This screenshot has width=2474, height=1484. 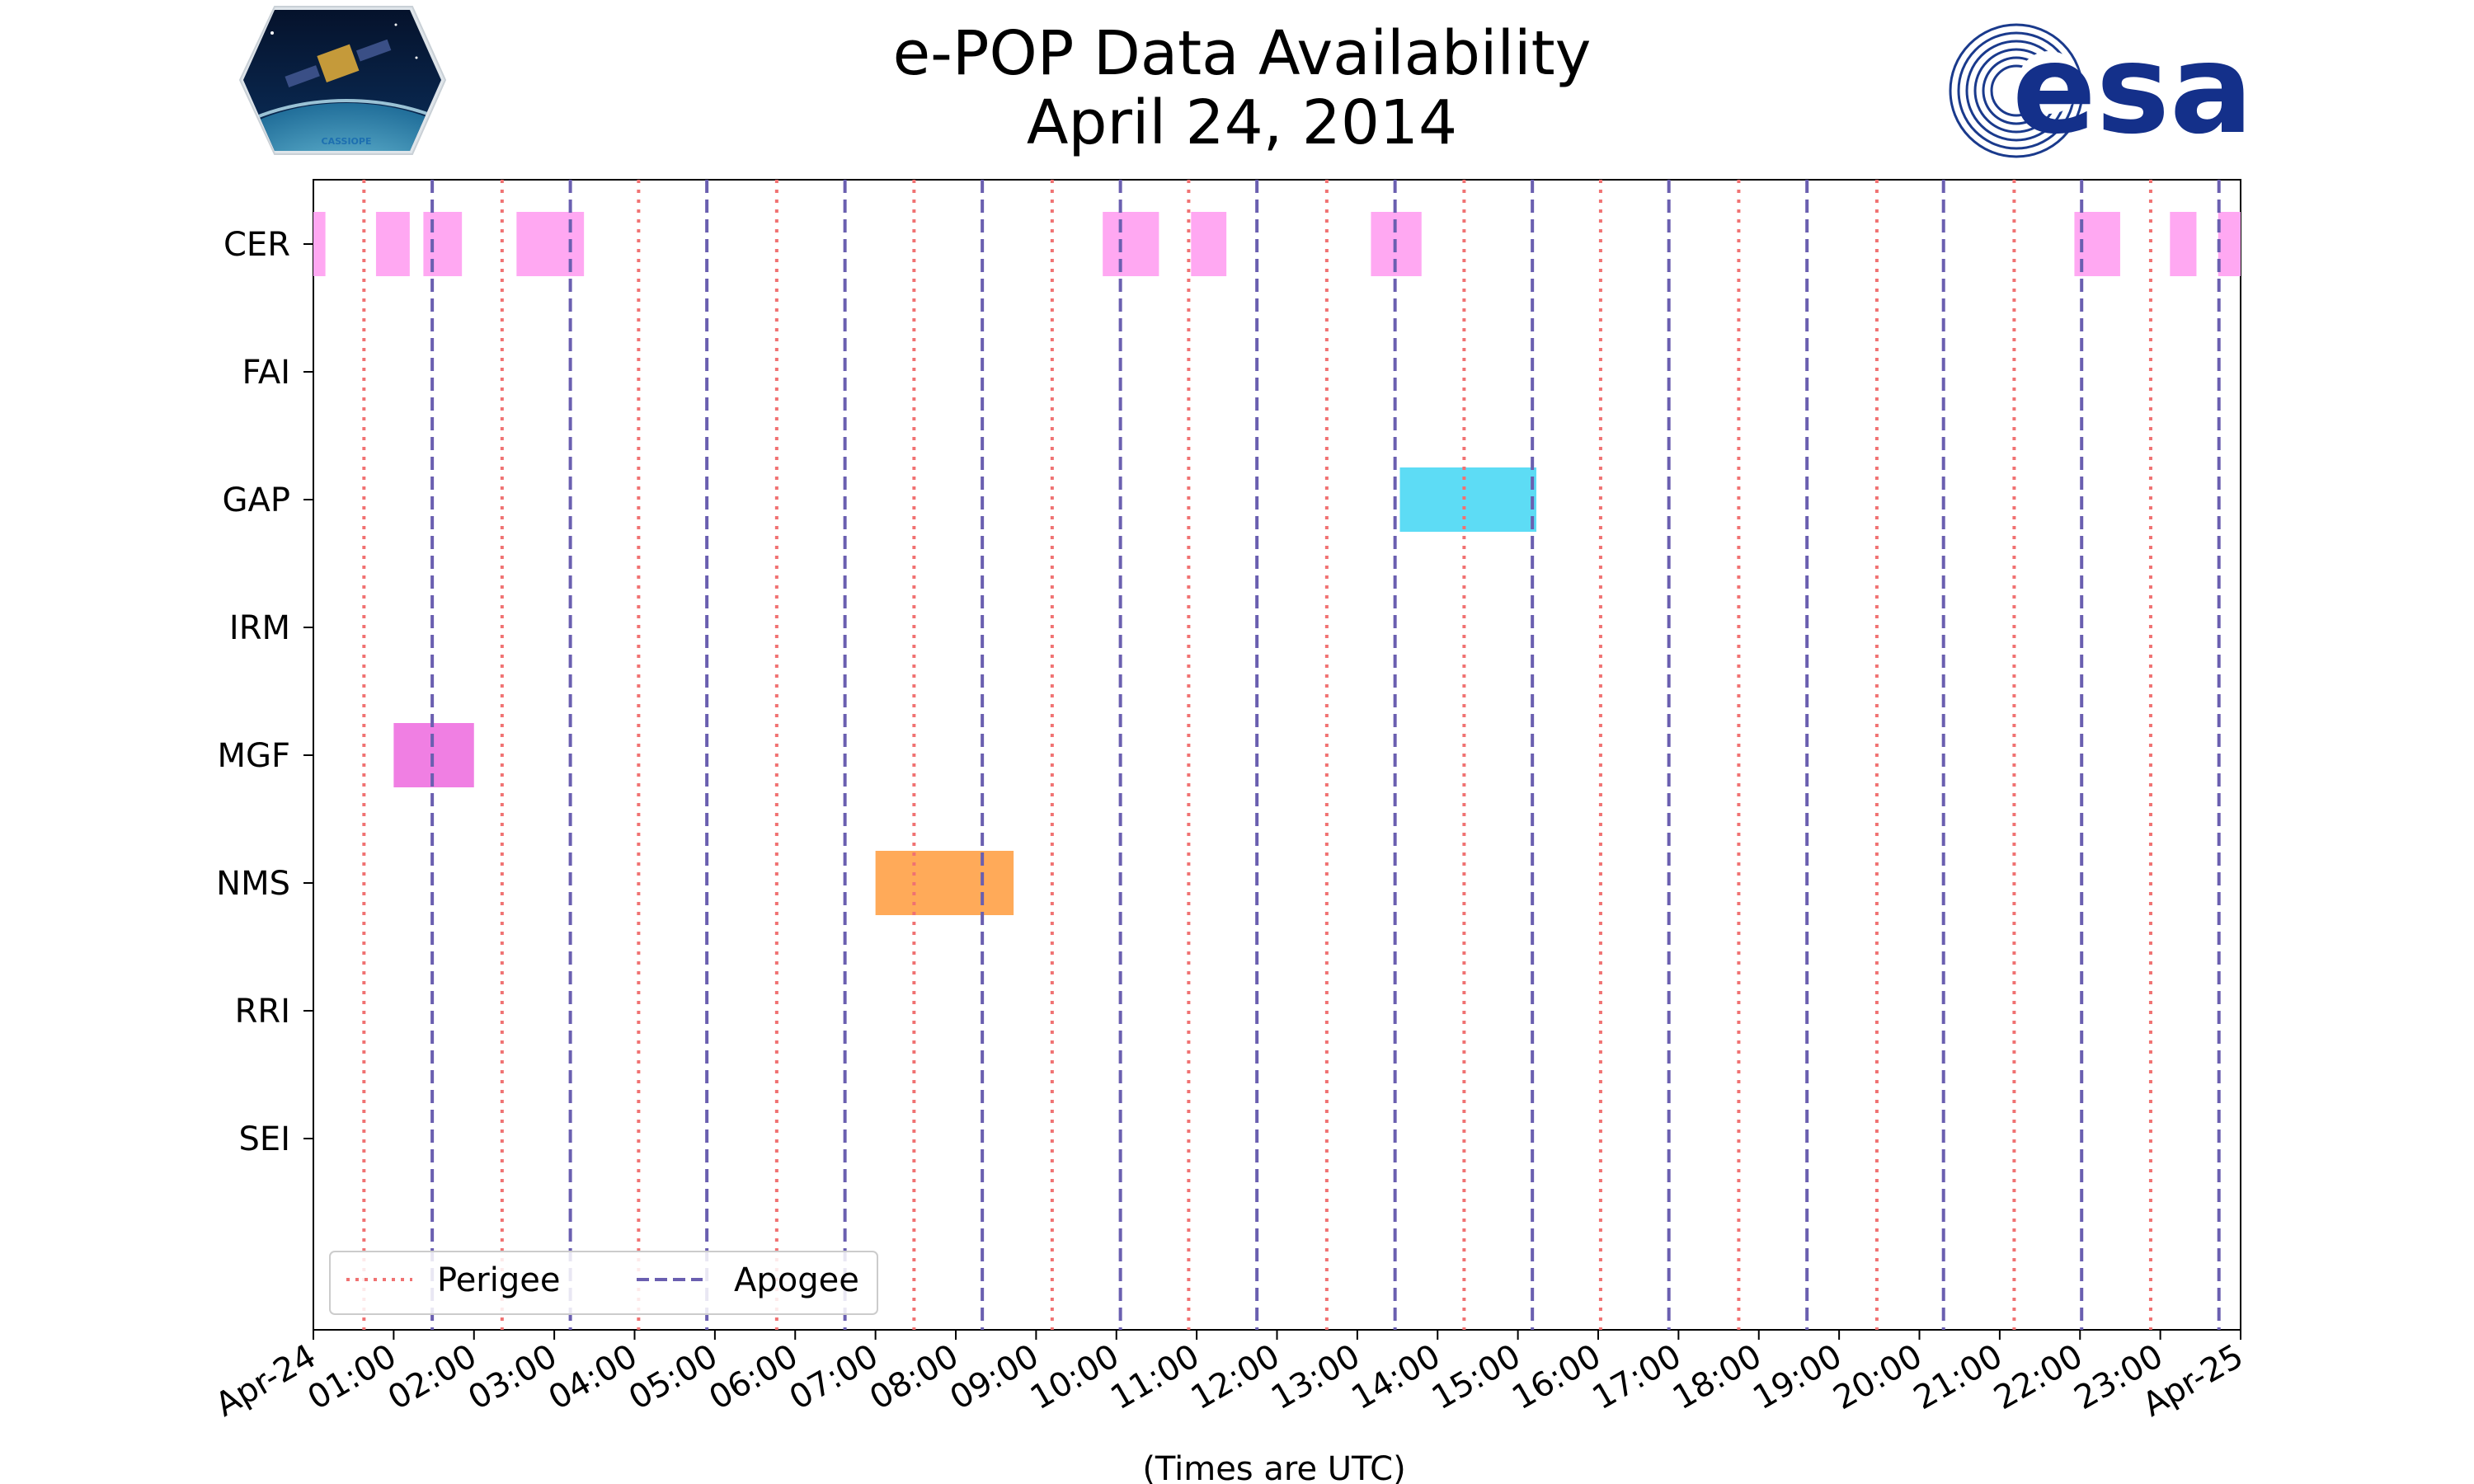 What do you see at coordinates (1556, 1377) in the screenshot?
I see `x-tick-label-16: 16:00` at bounding box center [1556, 1377].